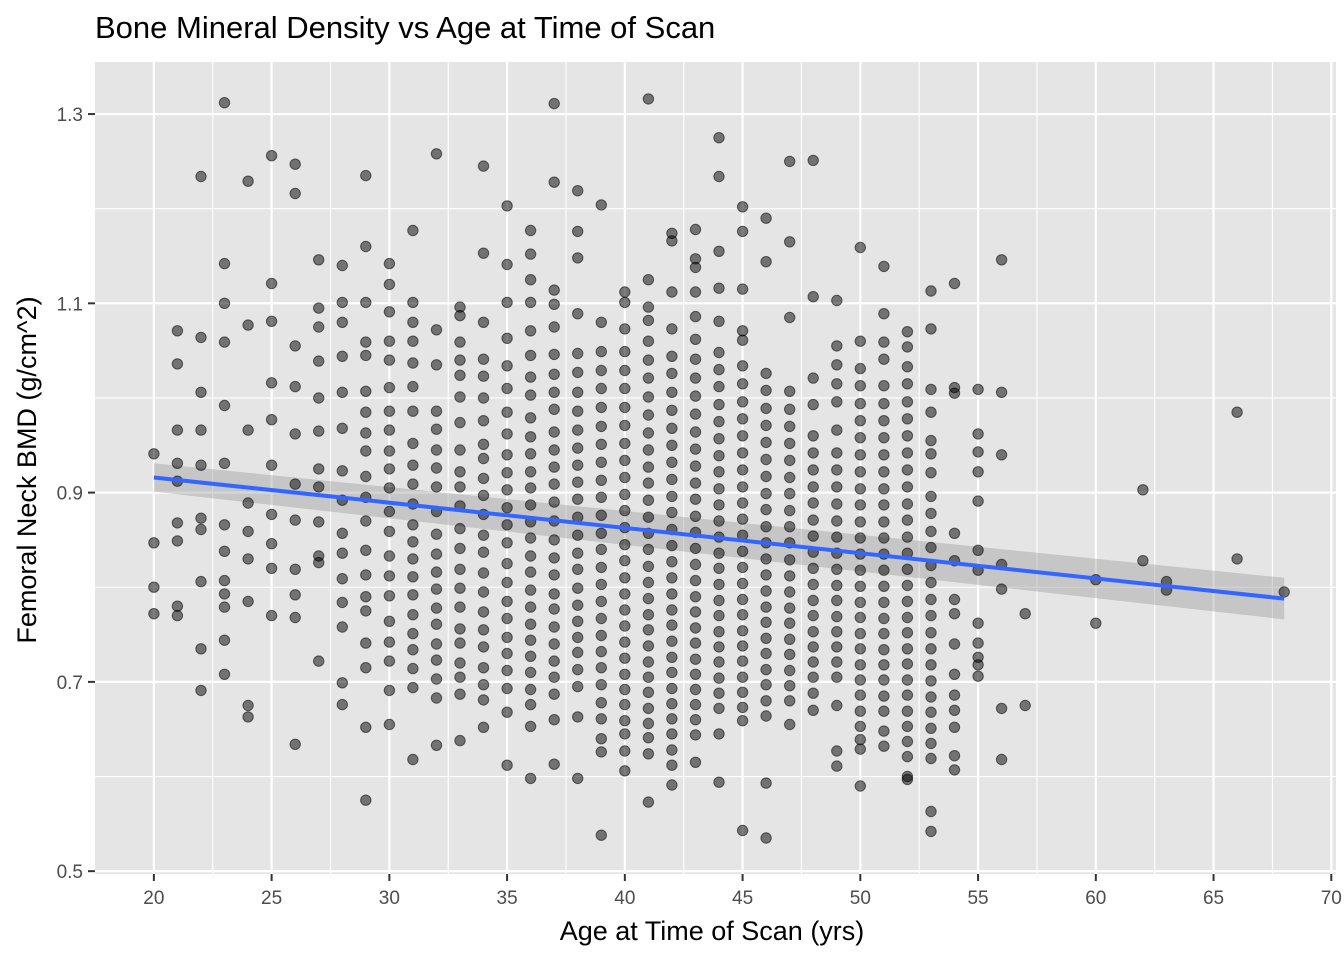  I want to click on x-tick-label: 65, so click(1213, 898).